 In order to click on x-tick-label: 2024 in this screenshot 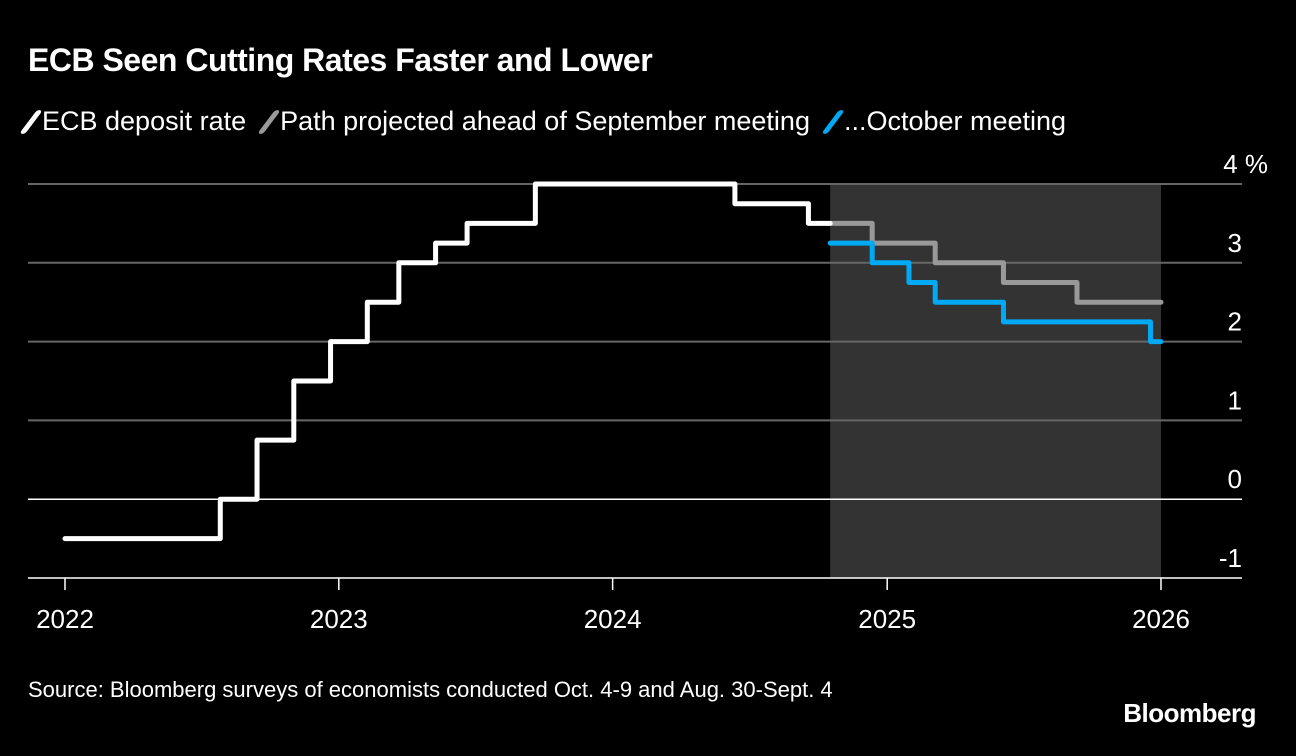, I will do `click(613, 619)`.